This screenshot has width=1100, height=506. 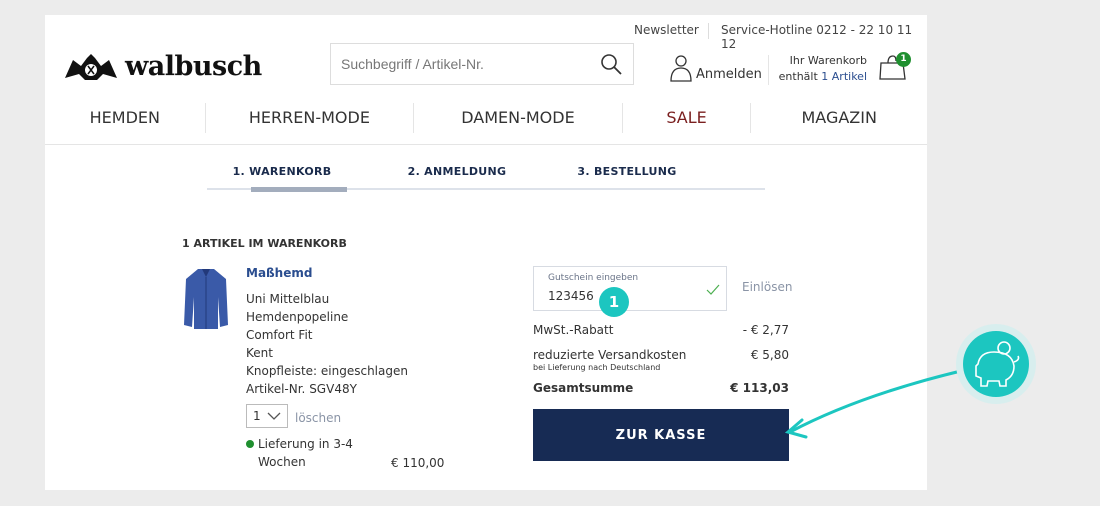 What do you see at coordinates (997, 364) in the screenshot?
I see `piggy-bank-icon` at bounding box center [997, 364].